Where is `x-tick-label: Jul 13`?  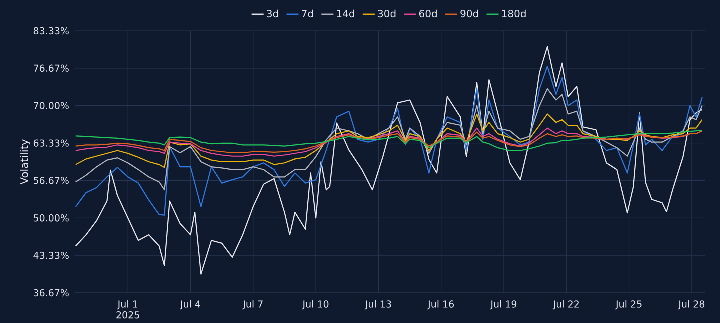 x-tick-label: Jul 13 is located at coordinates (378, 305).